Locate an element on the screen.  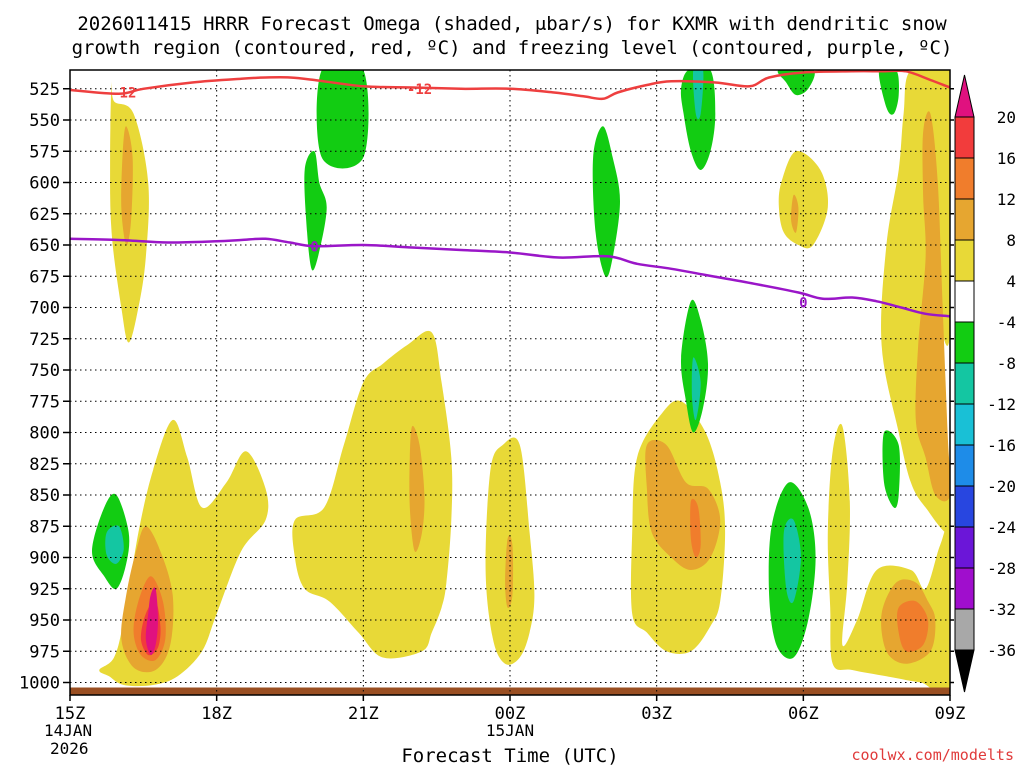
x-axis-label: Forecast Time (UTC) is located at coordinates (509, 756).